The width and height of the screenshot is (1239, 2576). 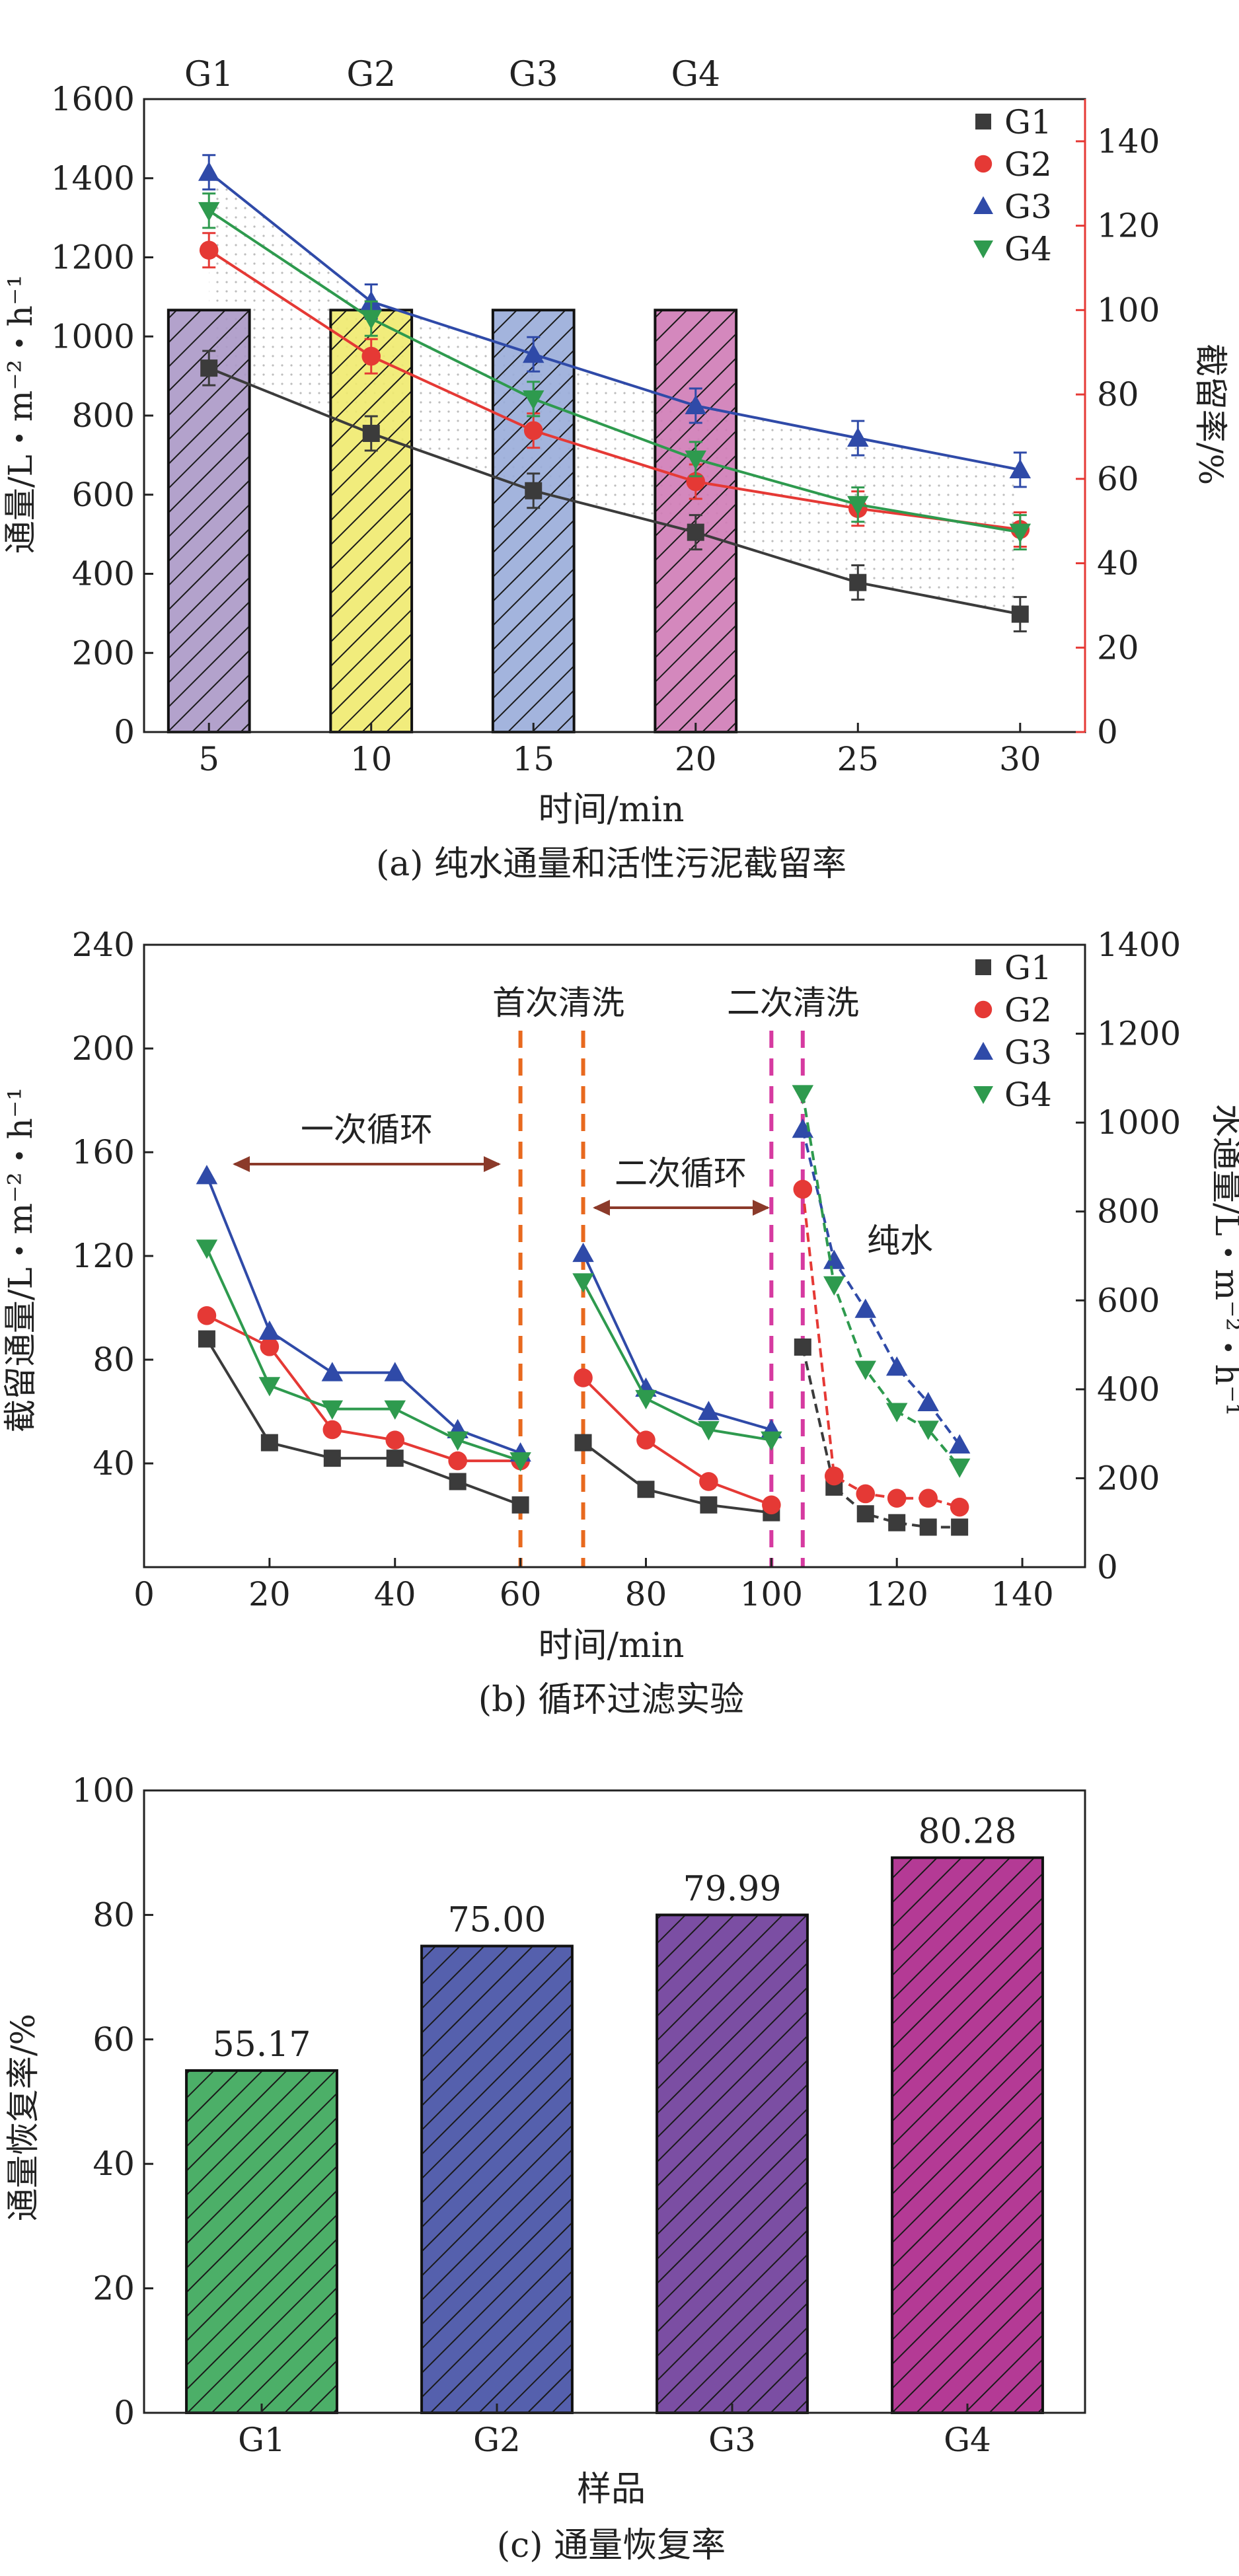 What do you see at coordinates (677, 1442) in the screenshot?
I see `b-line-G2-seg1` at bounding box center [677, 1442].